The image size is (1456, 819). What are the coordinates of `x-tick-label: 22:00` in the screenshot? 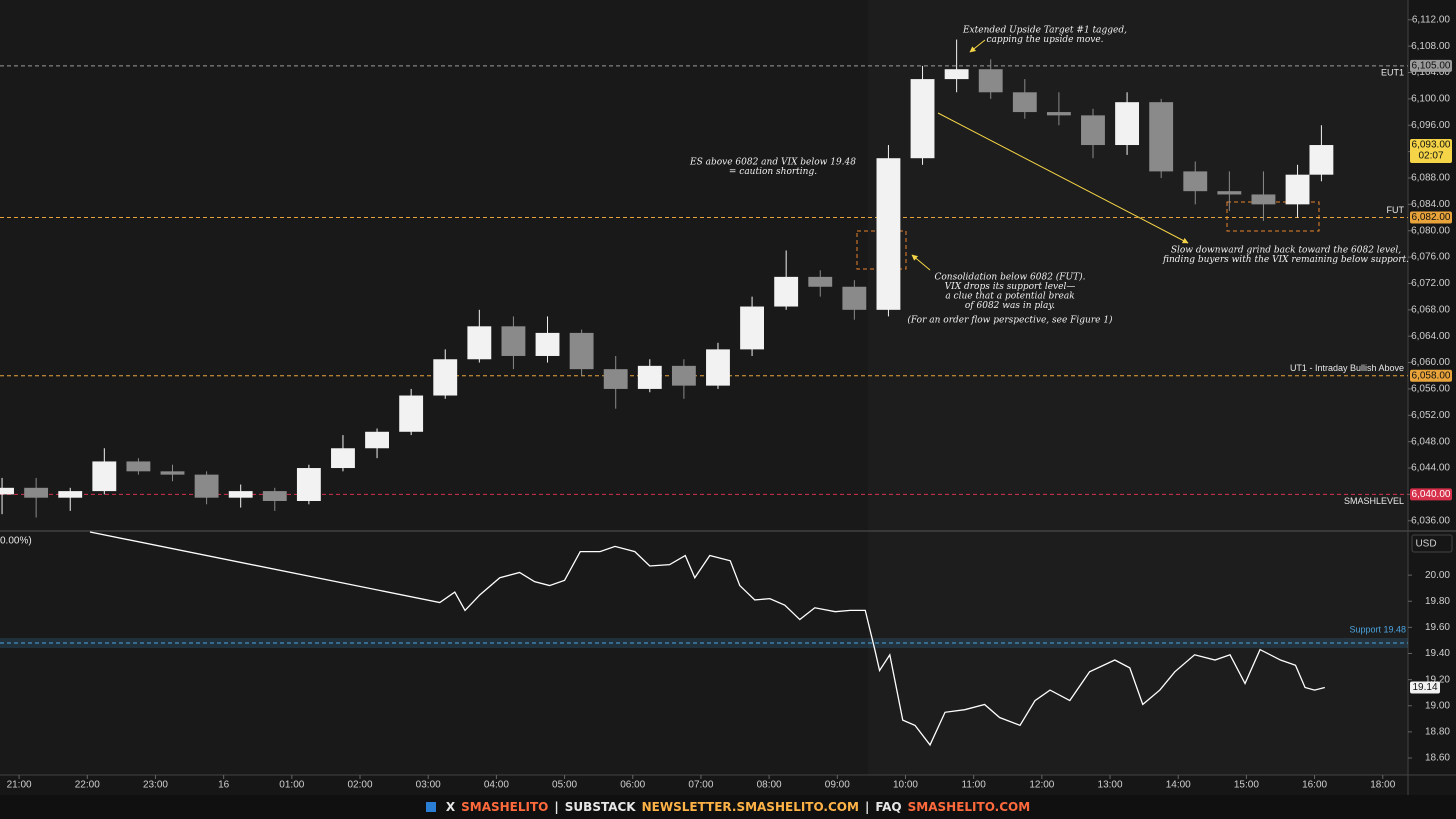 It's located at (87, 785).